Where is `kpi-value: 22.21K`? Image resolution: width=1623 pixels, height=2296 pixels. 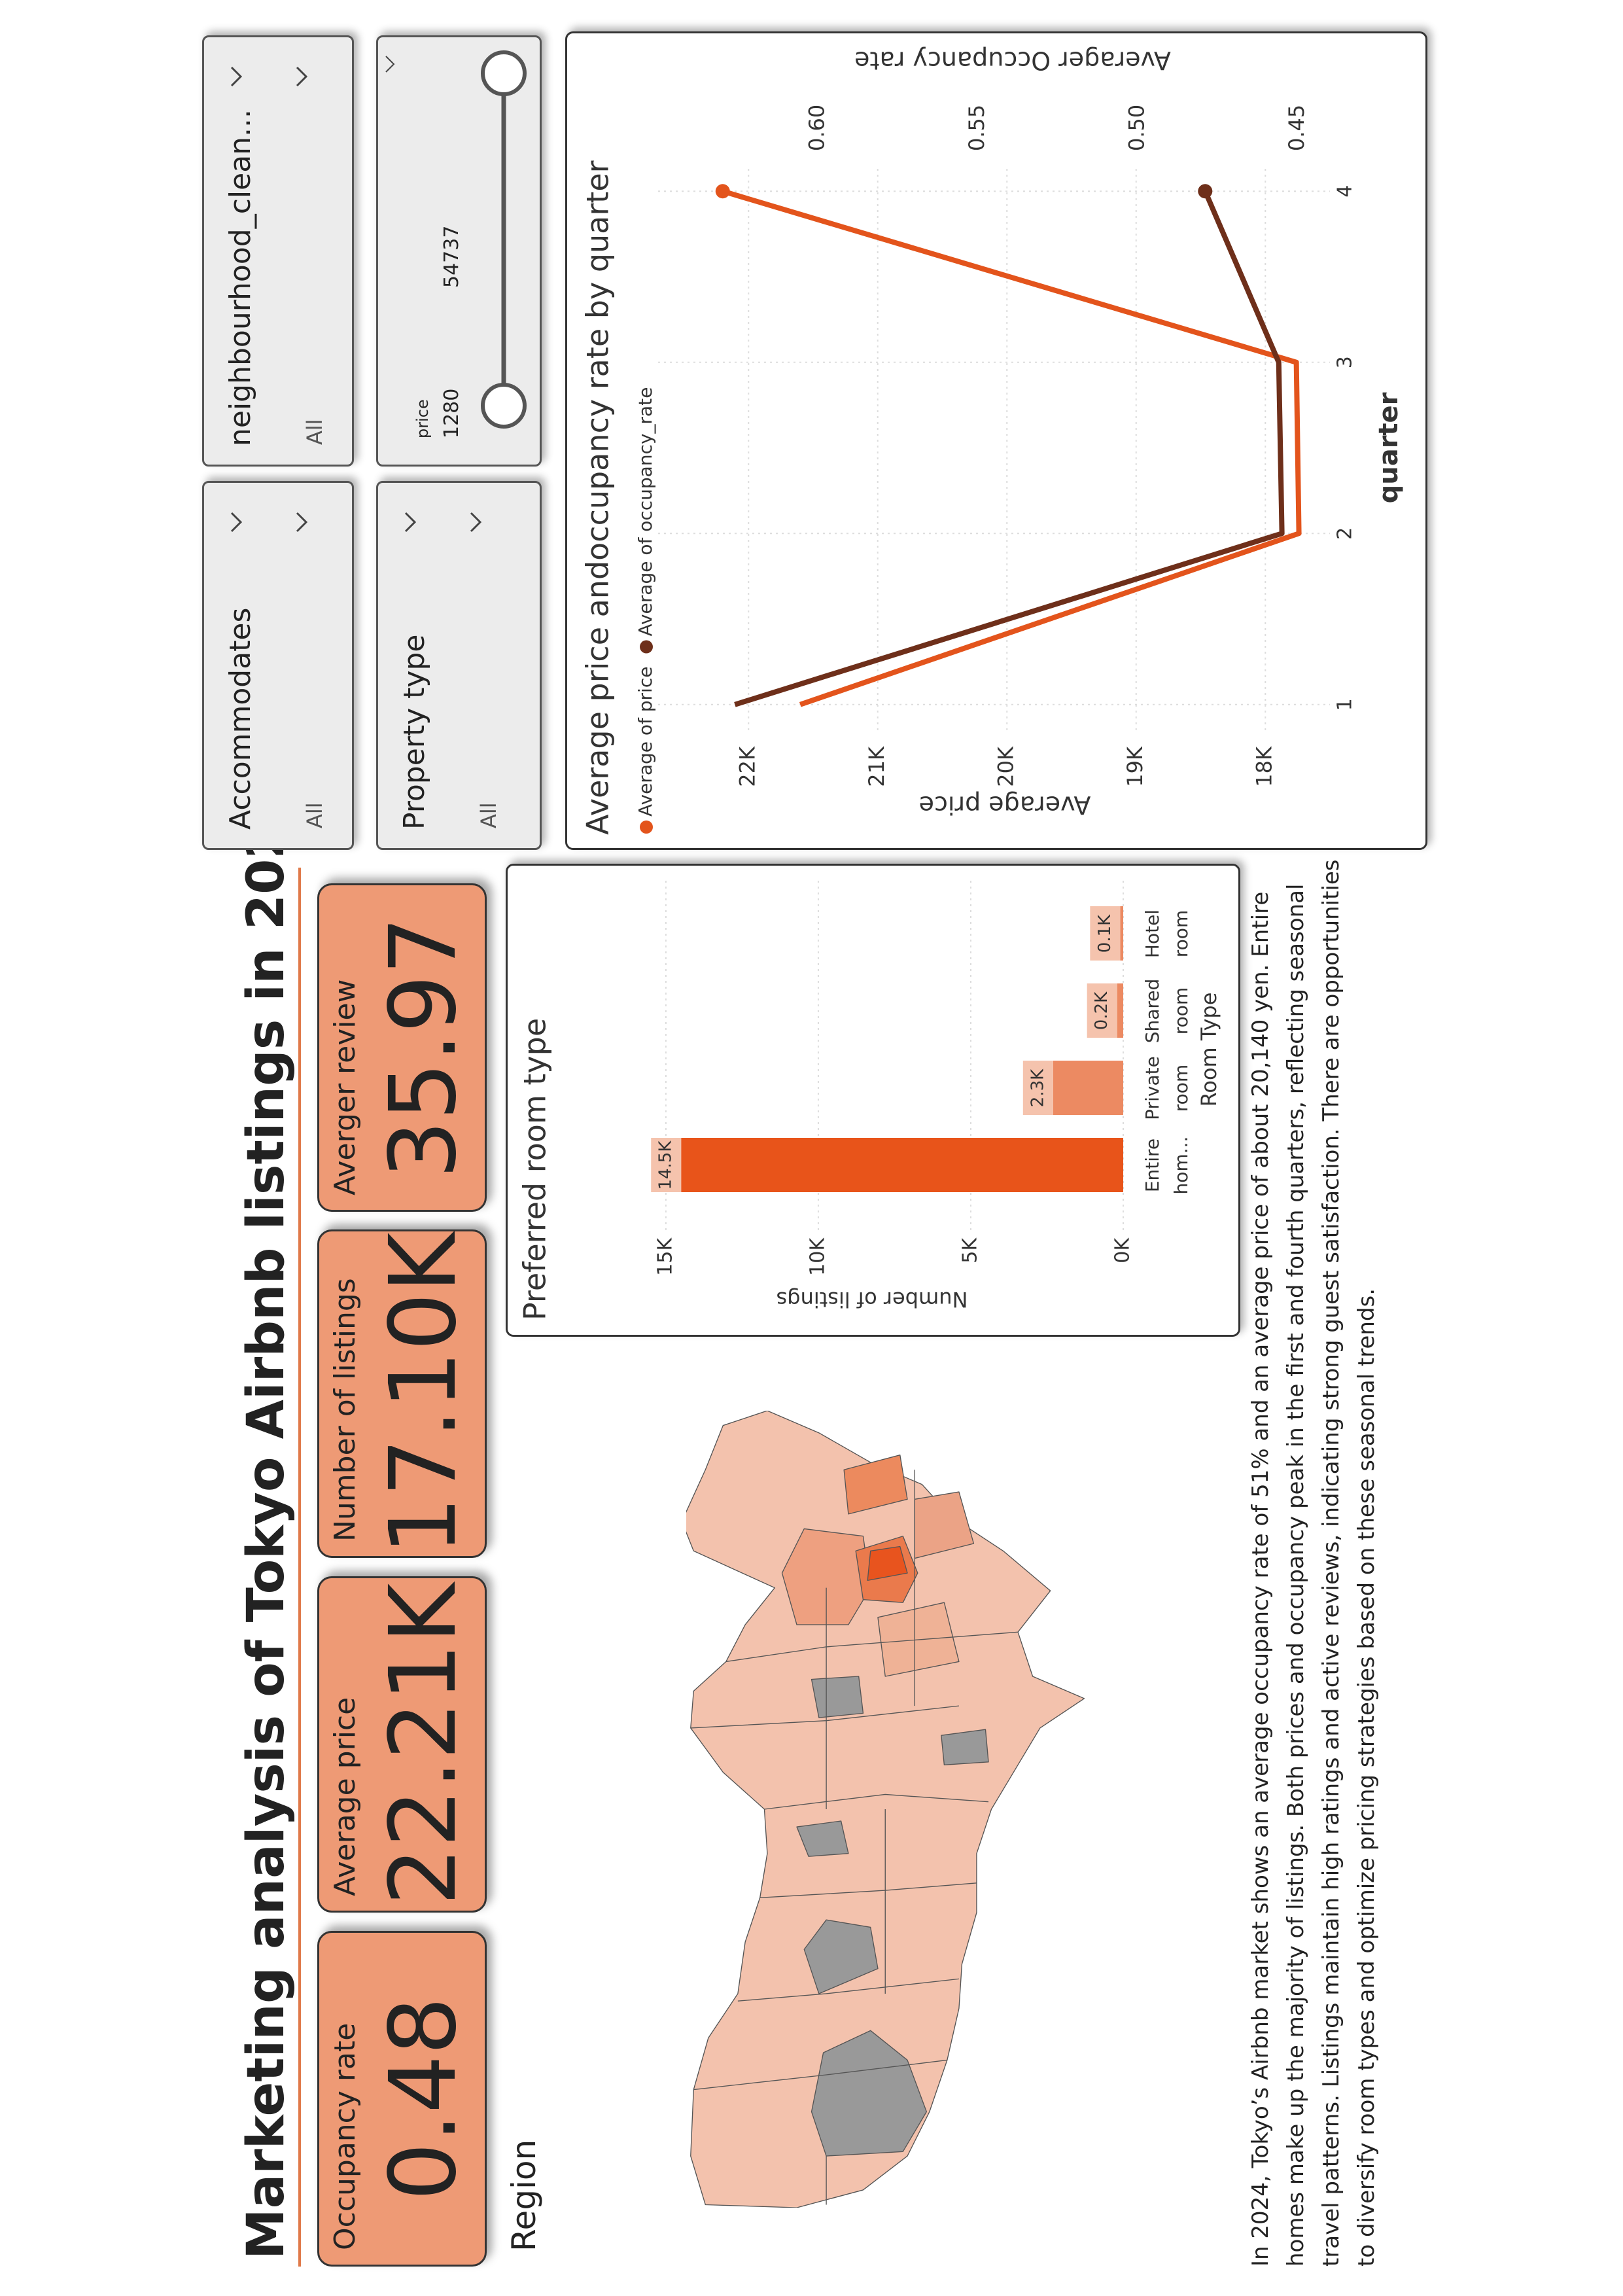
kpi-value: 22.21K is located at coordinates (423, 1744).